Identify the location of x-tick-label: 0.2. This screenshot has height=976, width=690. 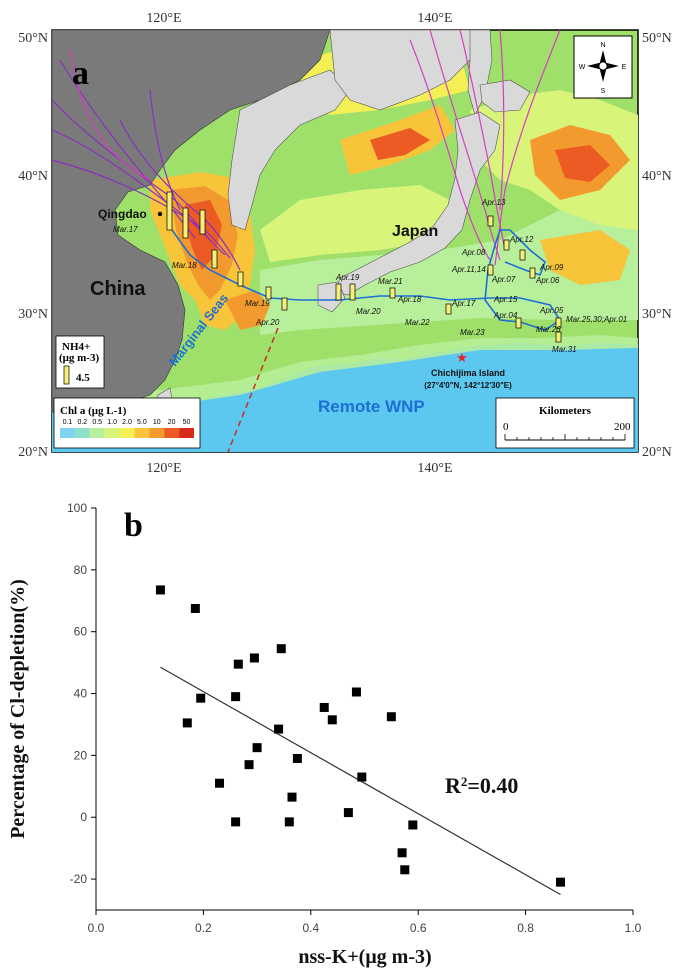
(203, 928).